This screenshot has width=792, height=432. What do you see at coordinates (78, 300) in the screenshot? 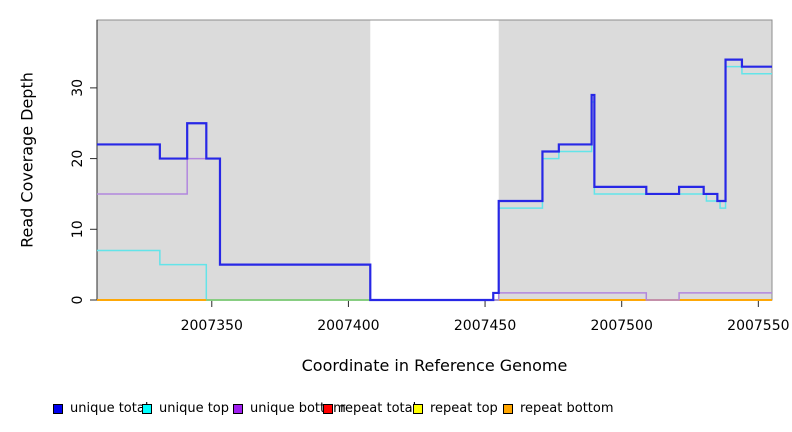
I see `y-tick-label: 0` at bounding box center [78, 300].